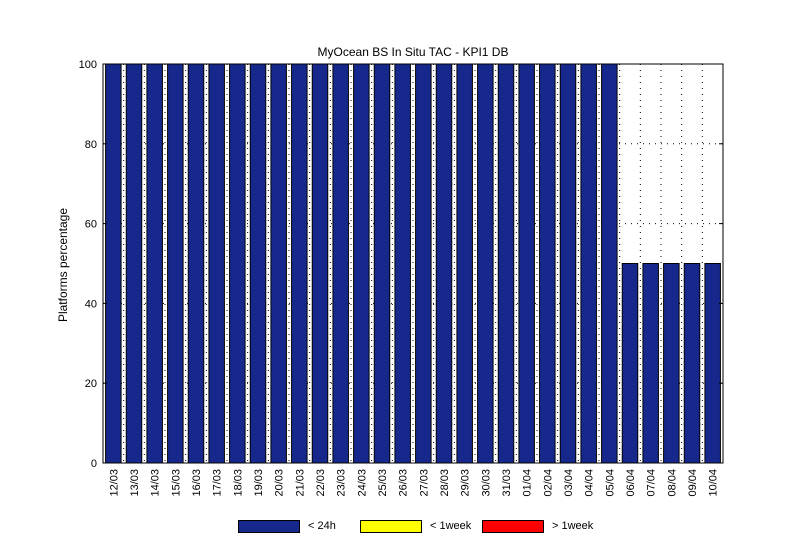 Image resolution: width=799 pixels, height=556 pixels. I want to click on x-tick-label-17-03: 17/03, so click(218, 483).